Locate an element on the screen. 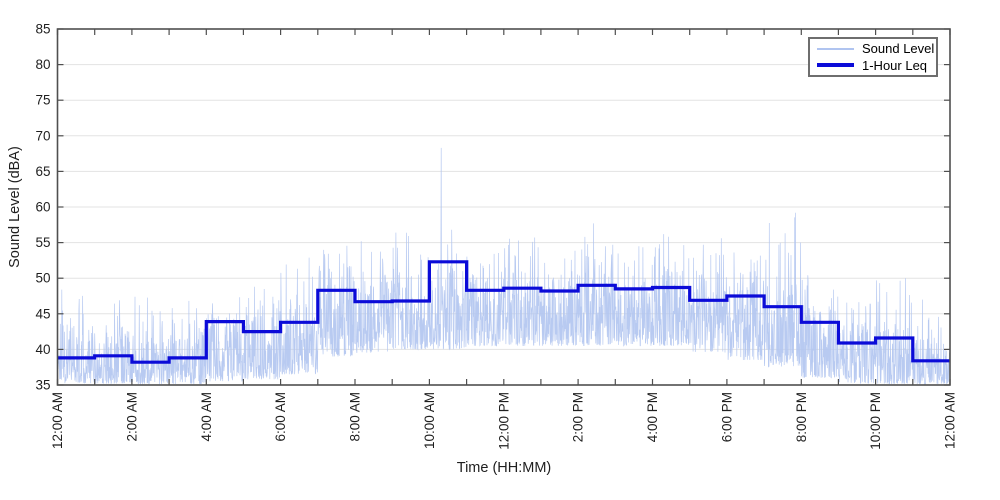 This screenshot has width=1000, height=500. svg-text: 55 is located at coordinates (42, 242).